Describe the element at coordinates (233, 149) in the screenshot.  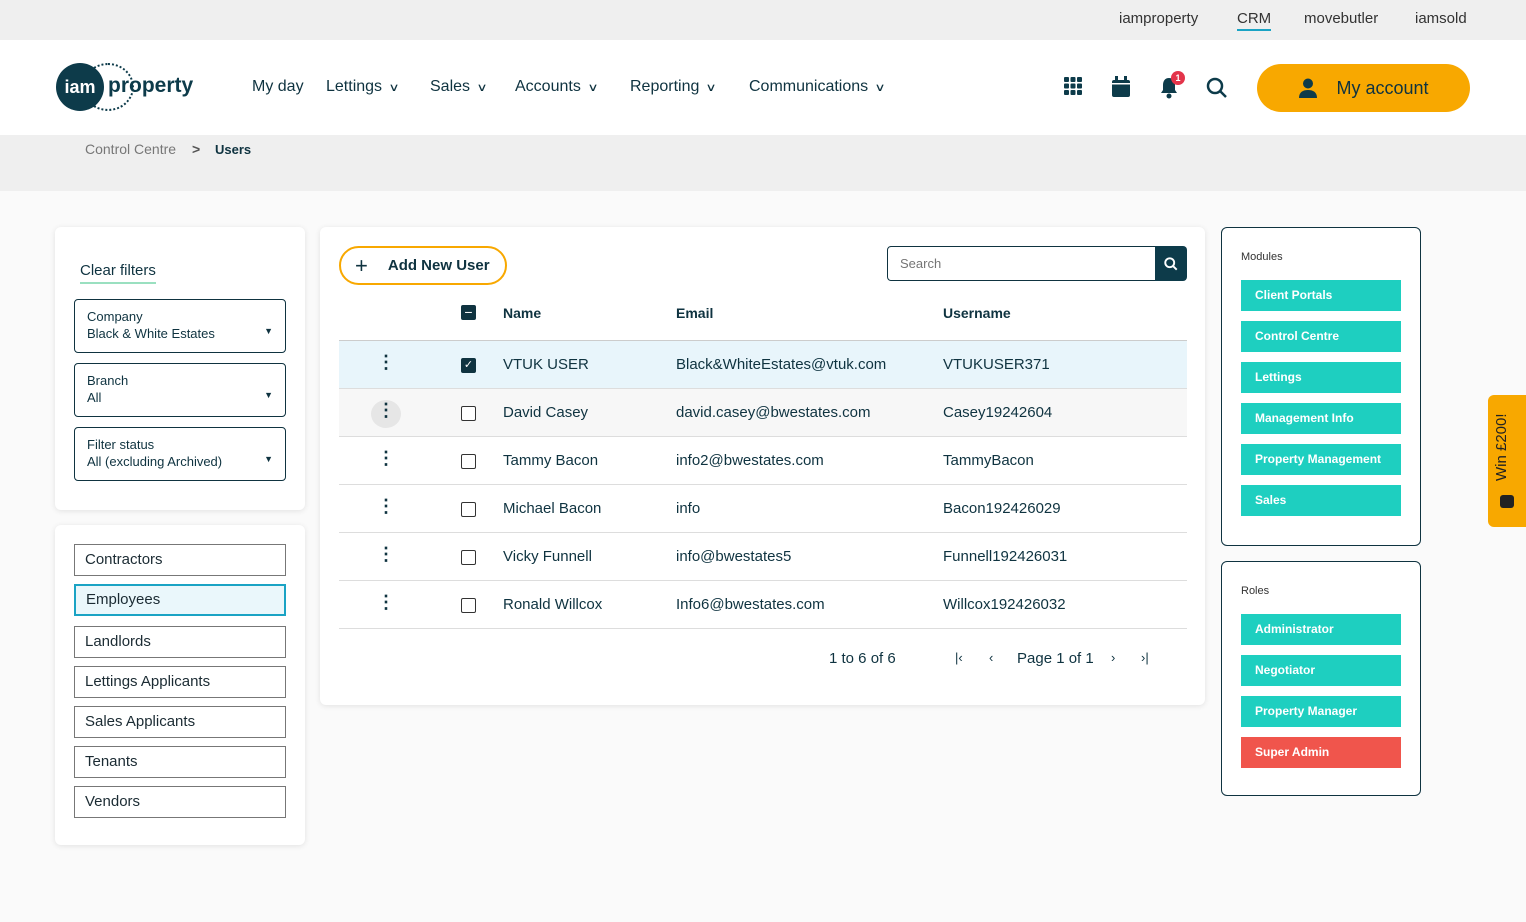
I see `breadcrumb-current: Users` at that location.